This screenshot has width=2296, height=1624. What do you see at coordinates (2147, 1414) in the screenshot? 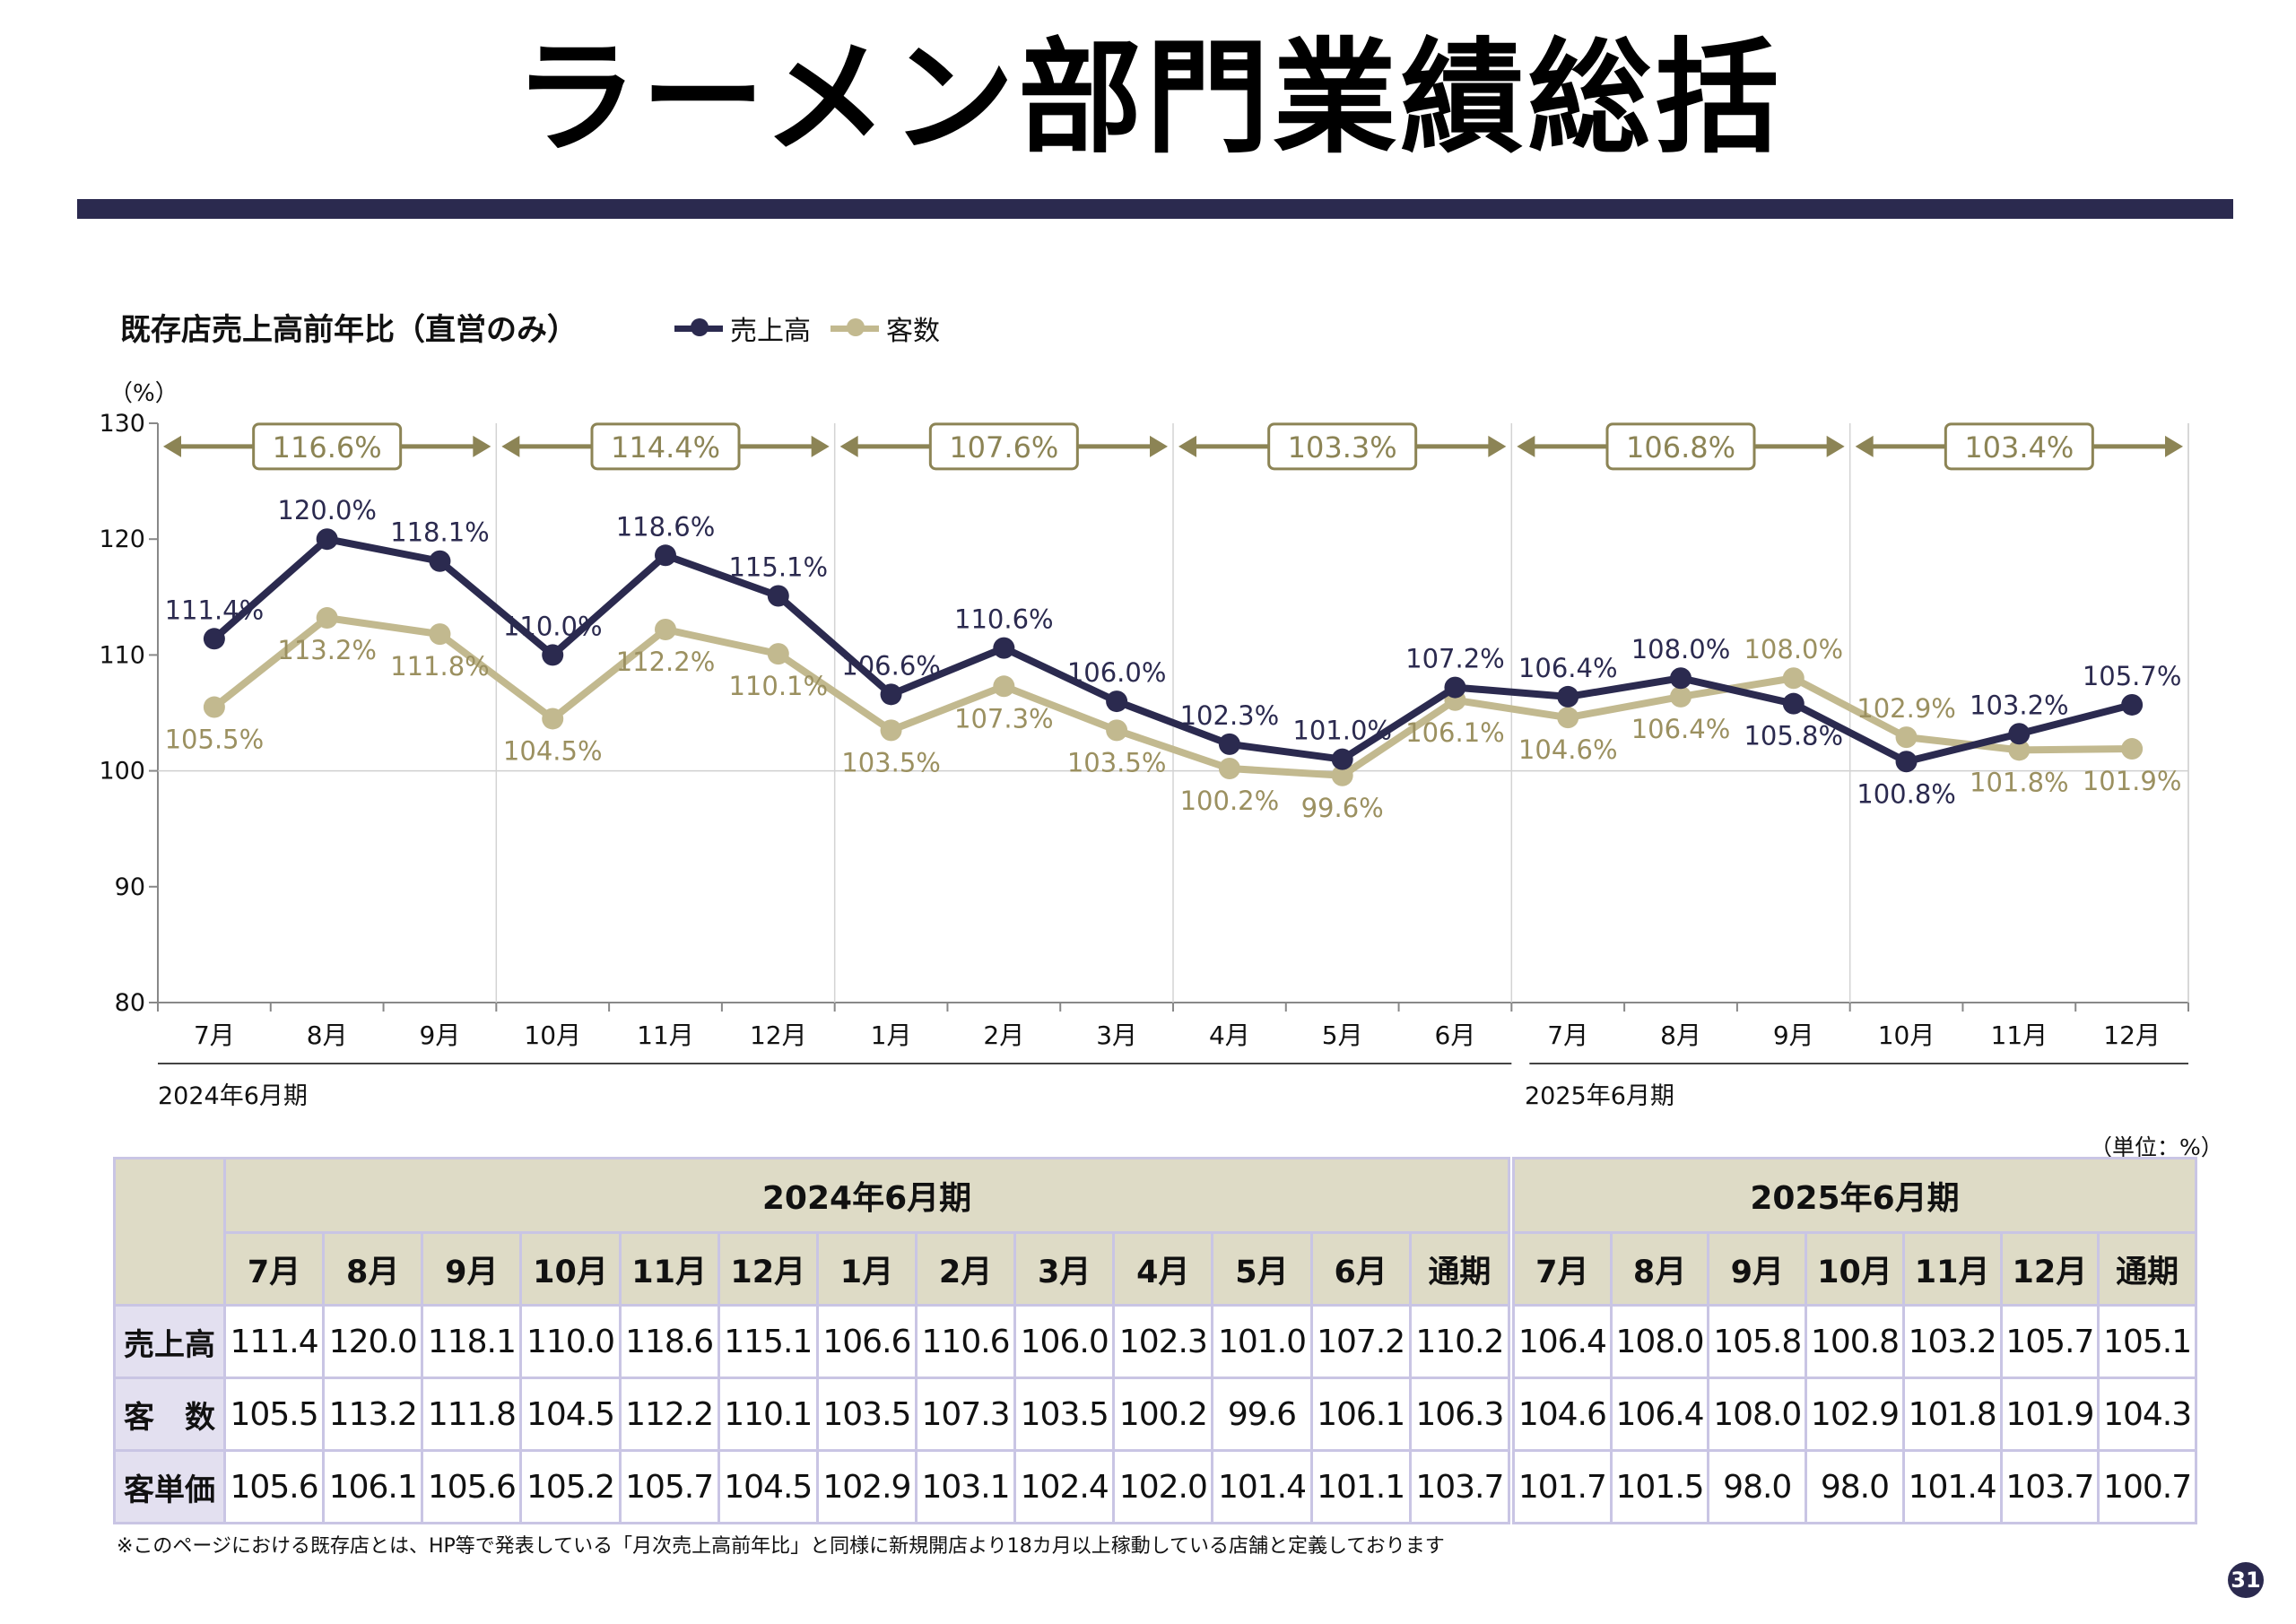
I see `table-cell: 104.3` at bounding box center [2147, 1414].